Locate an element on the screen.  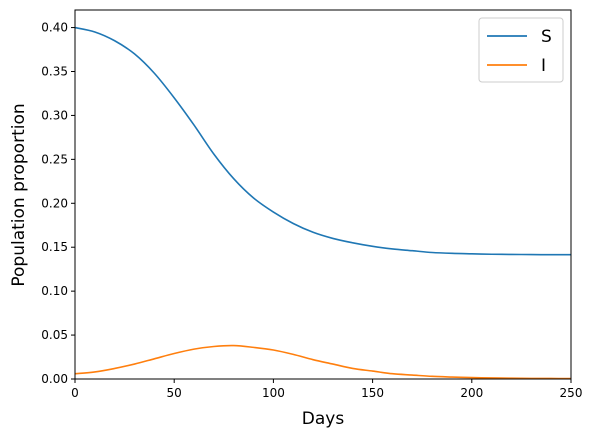
y-tick-label: 0.35 is located at coordinates (54, 72).